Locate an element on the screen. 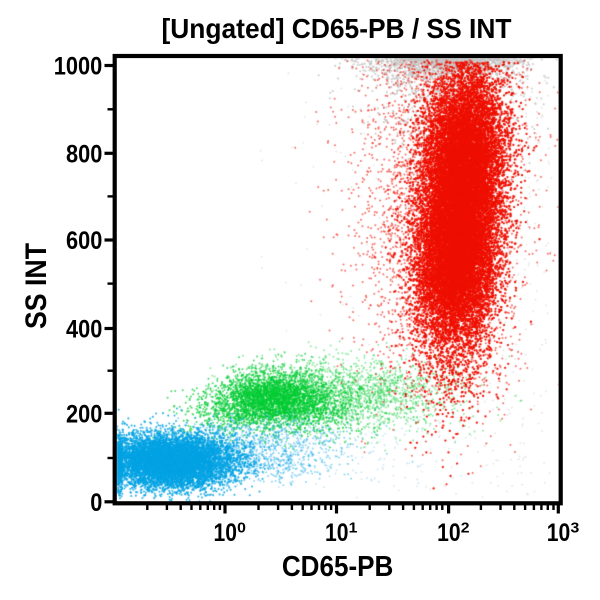 The width and height of the screenshot is (600, 600). svg-text: 600 is located at coordinates (84, 241).